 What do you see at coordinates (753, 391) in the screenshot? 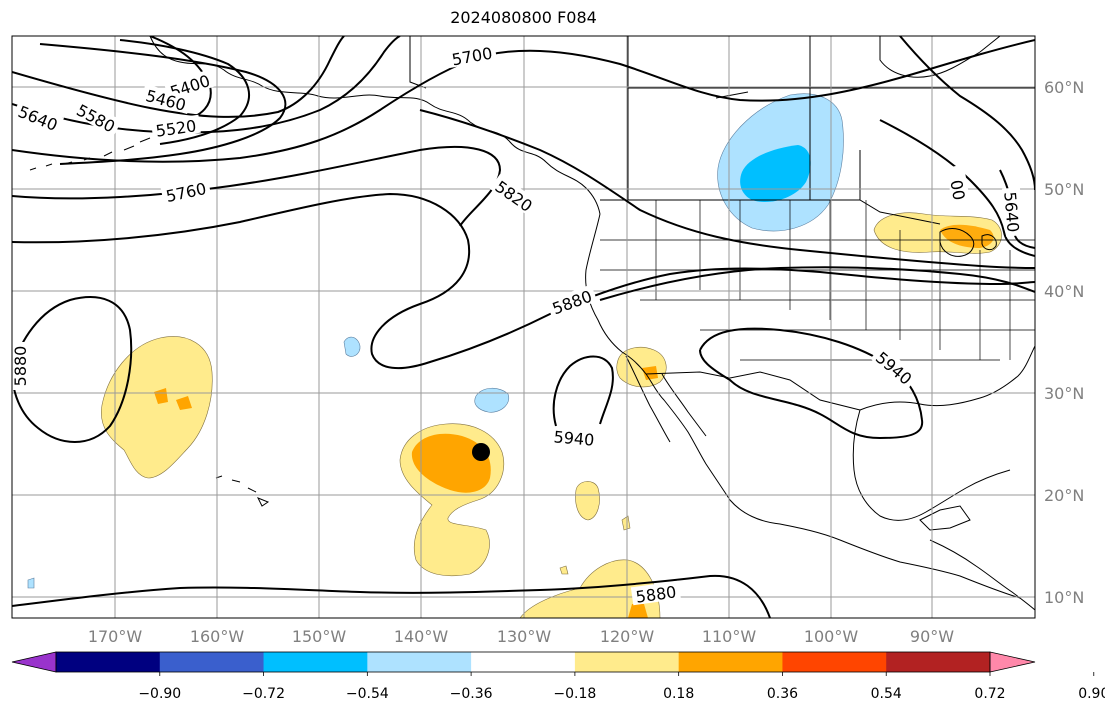
I see `us-mexico-border` at bounding box center [753, 391].